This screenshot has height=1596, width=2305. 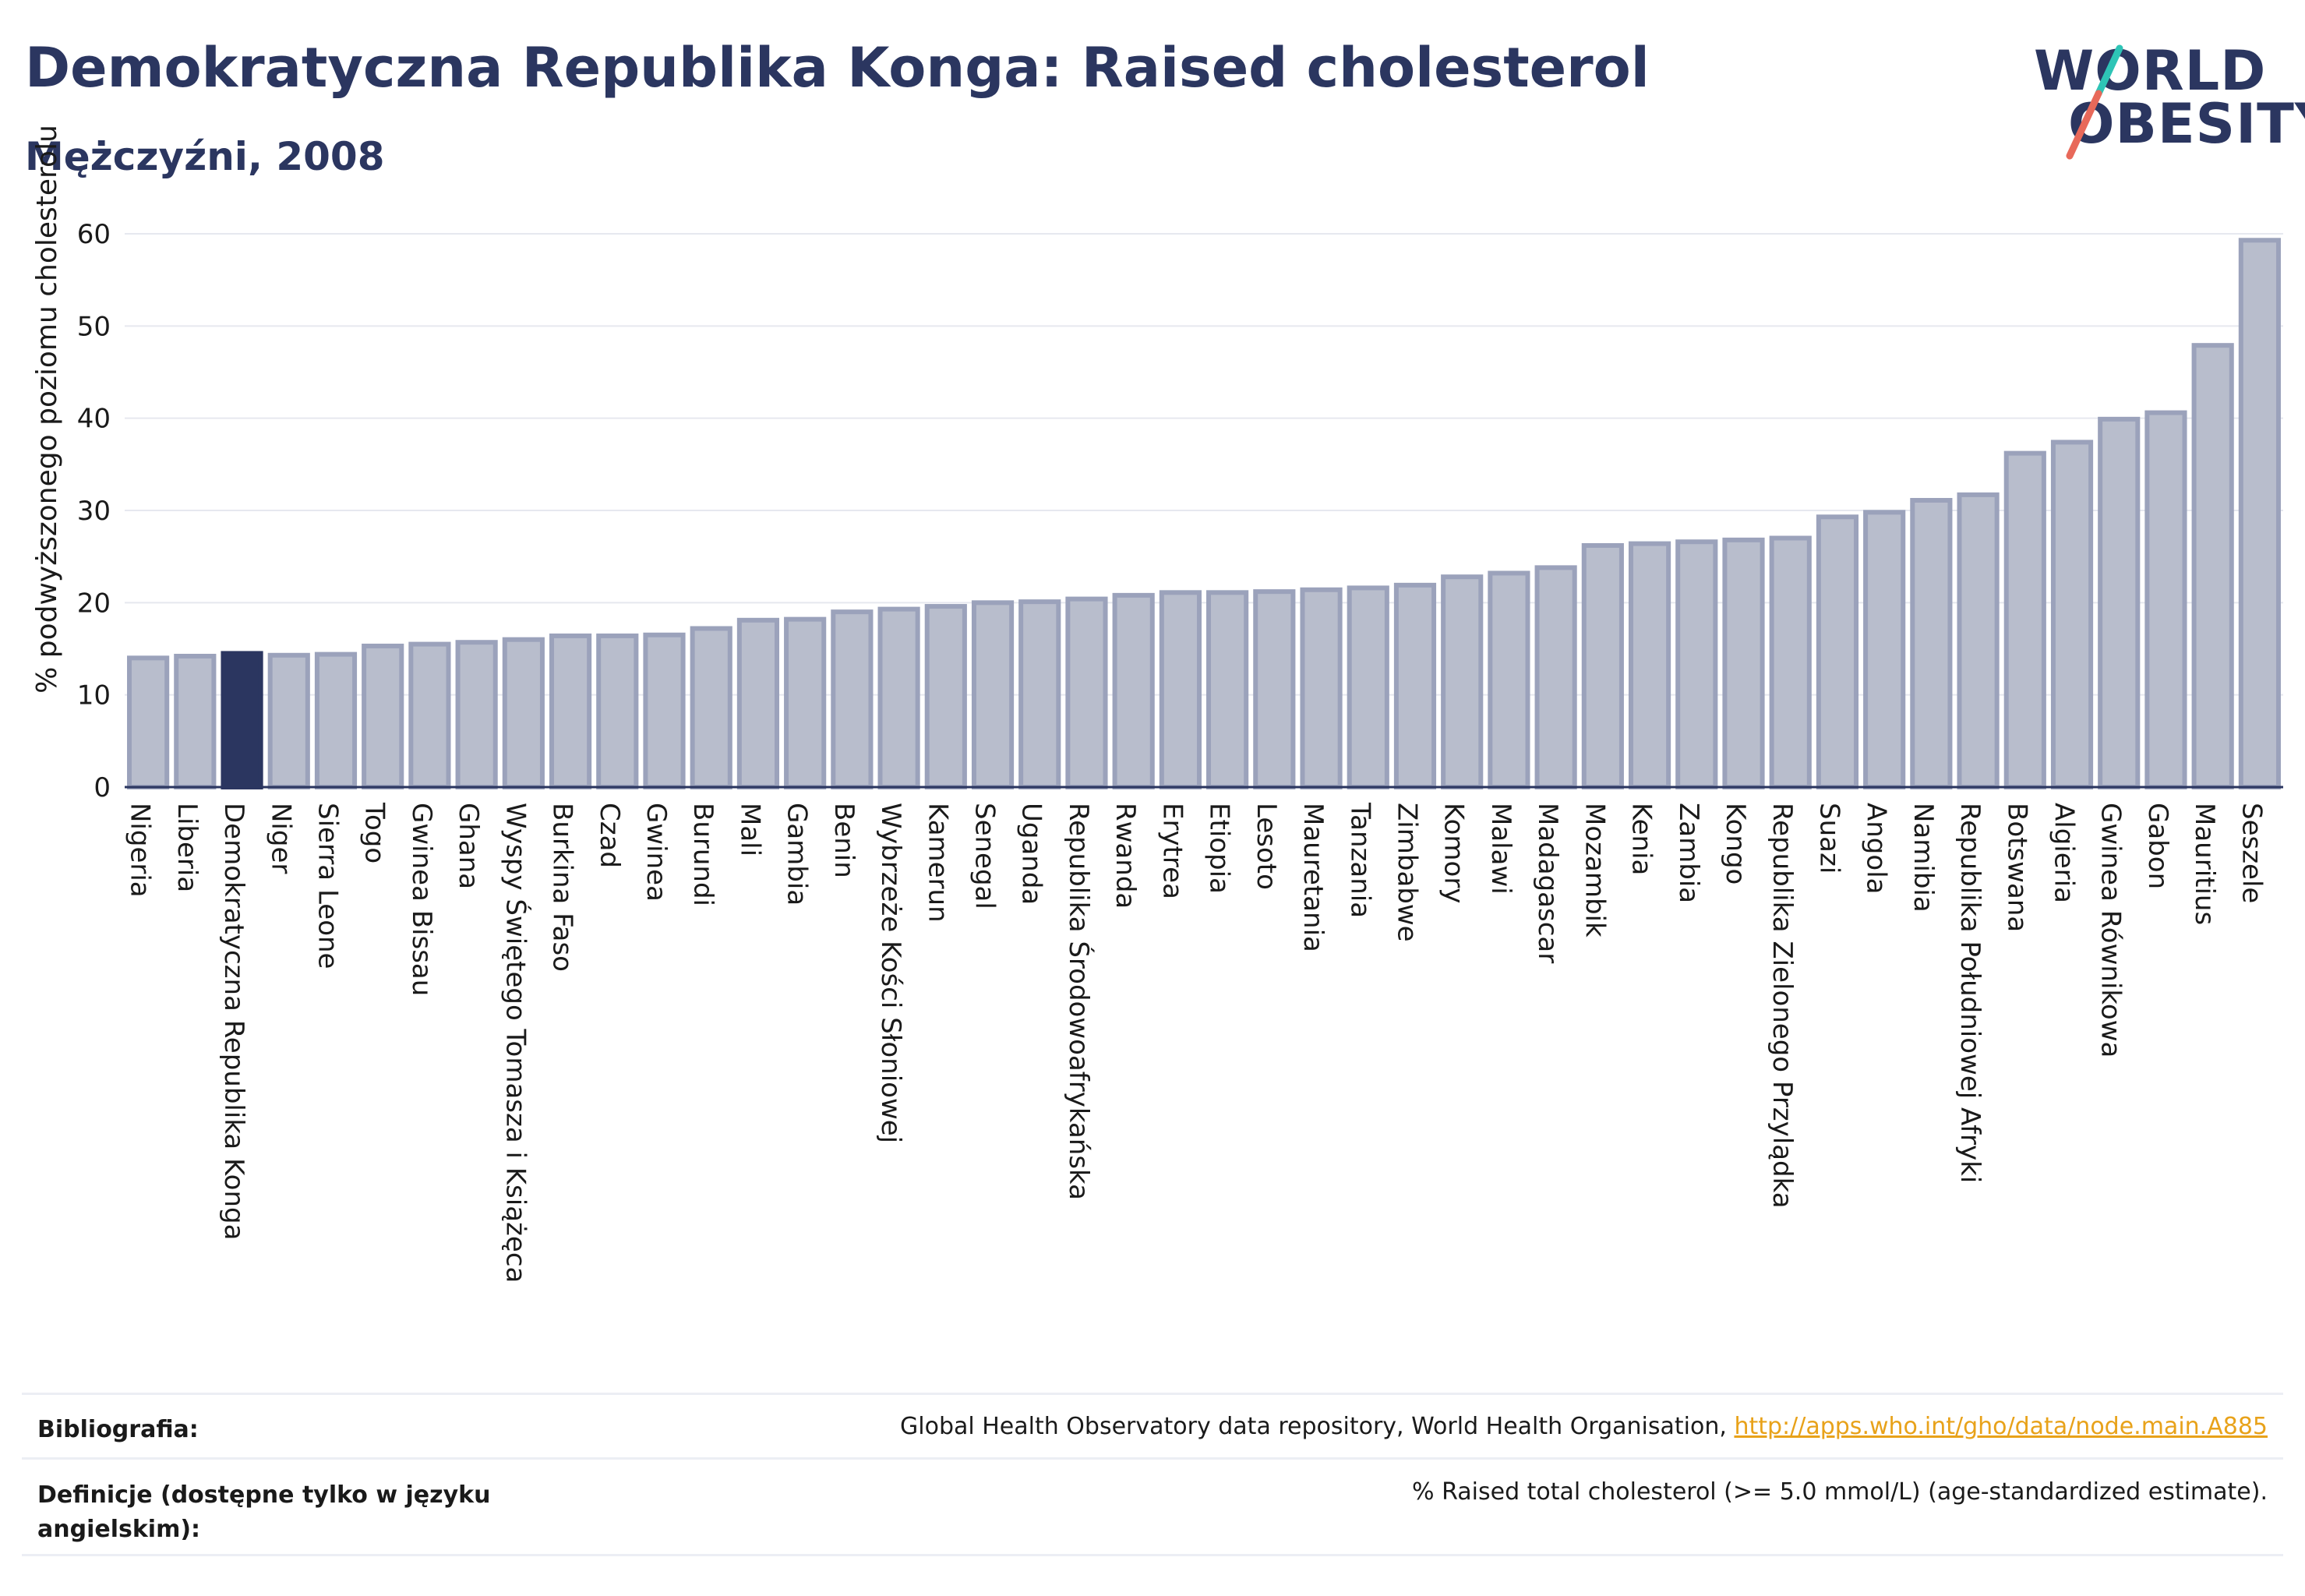 I want to click on x-tick-label: Senegal, so click(x=985, y=856).